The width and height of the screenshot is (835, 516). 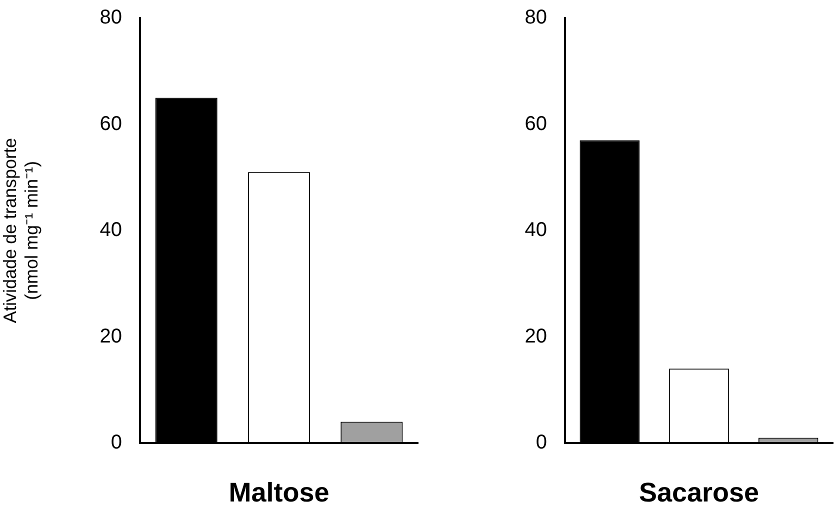 I want to click on x-axis-title: Maltose, so click(x=279, y=492).